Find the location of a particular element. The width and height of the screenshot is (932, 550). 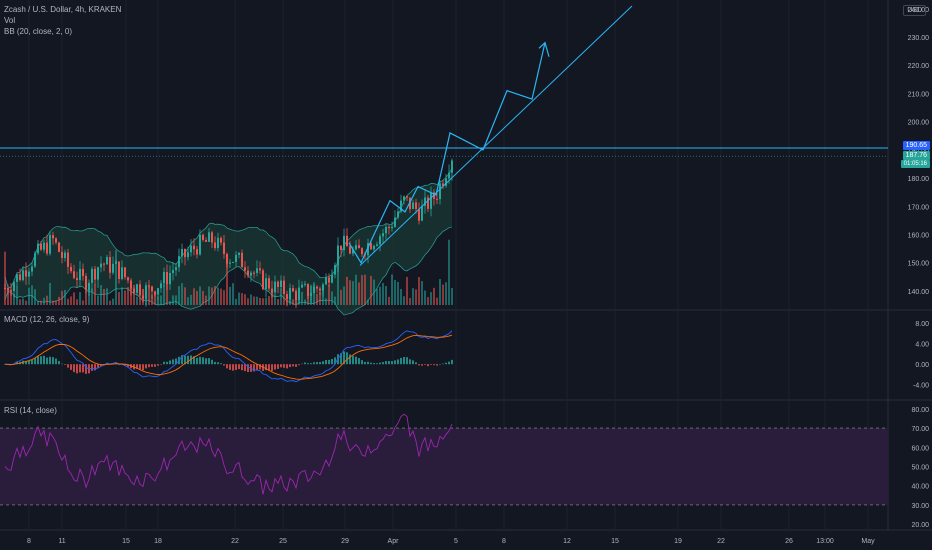

rsi-legend: RSI (14, close) is located at coordinates (30, 410).